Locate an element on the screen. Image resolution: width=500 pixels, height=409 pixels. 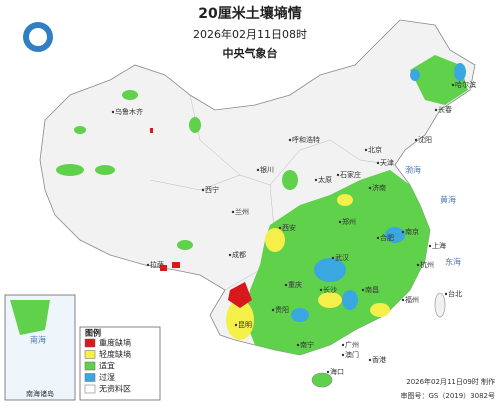
footer-review: 审图号：GS（2019）3082号 is located at coordinates (448, 395).